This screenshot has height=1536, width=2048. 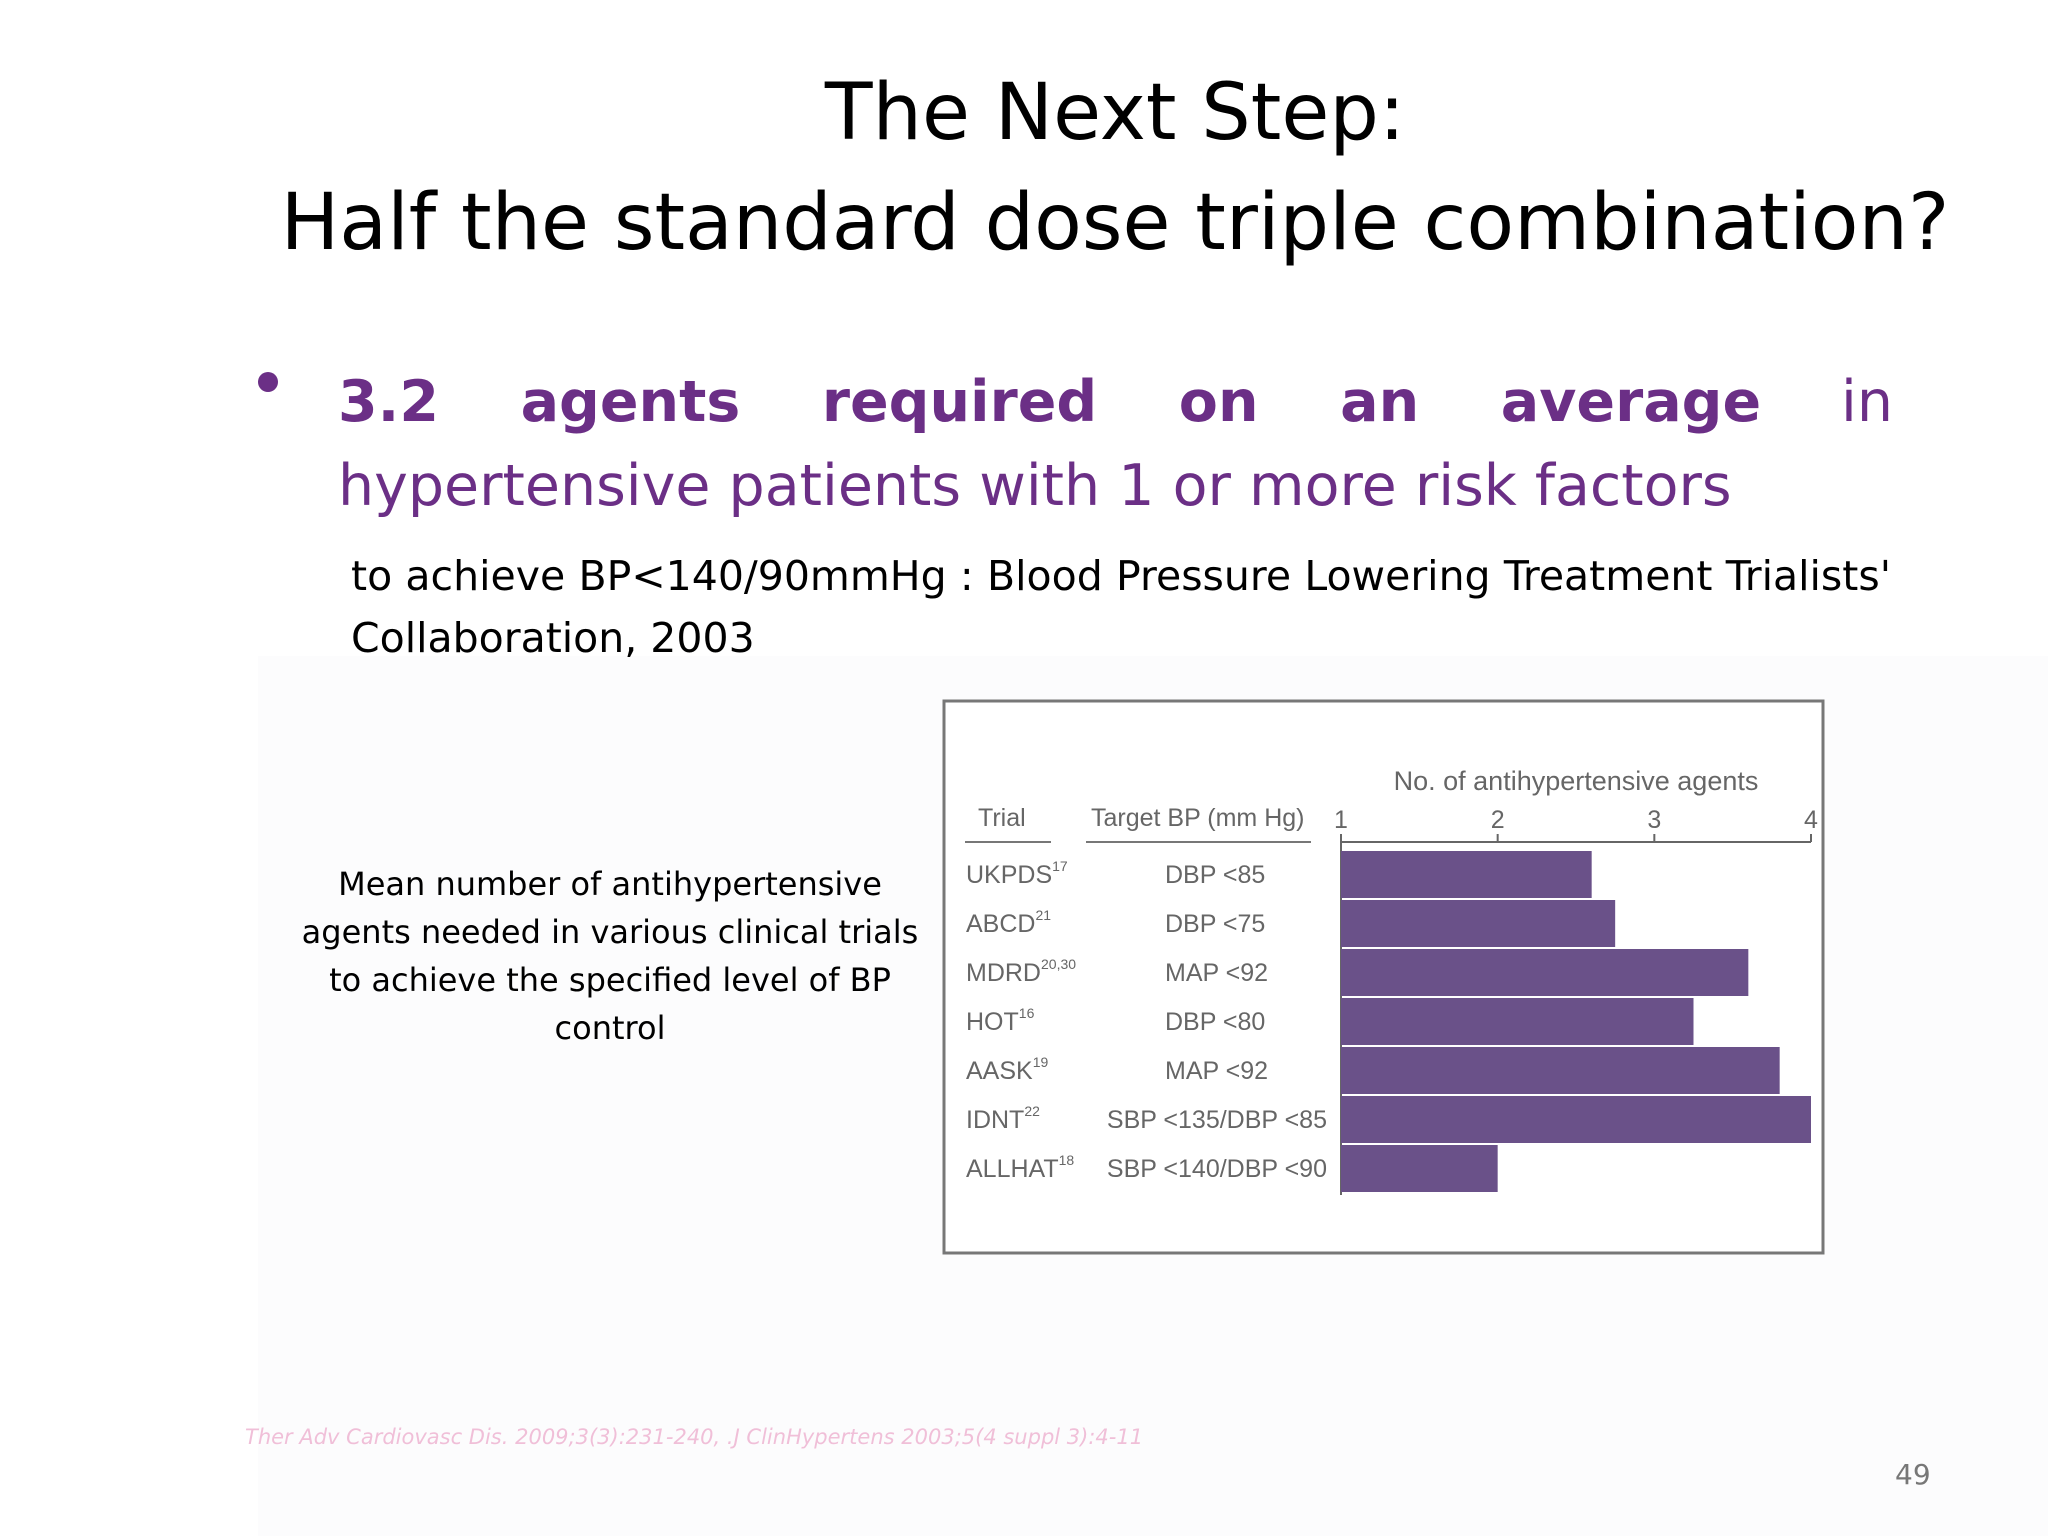 What do you see at coordinates (1000, 924) in the screenshot?
I see `trial-name: ABCD` at bounding box center [1000, 924].